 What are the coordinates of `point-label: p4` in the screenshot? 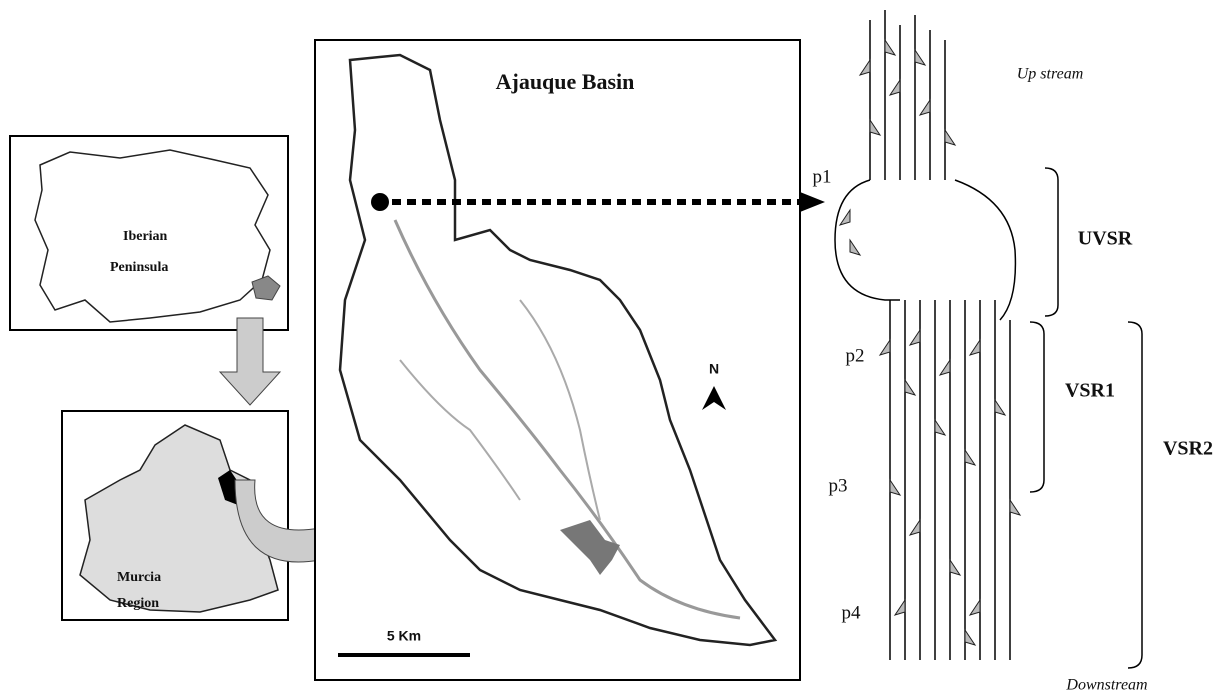 It's located at (852, 612).